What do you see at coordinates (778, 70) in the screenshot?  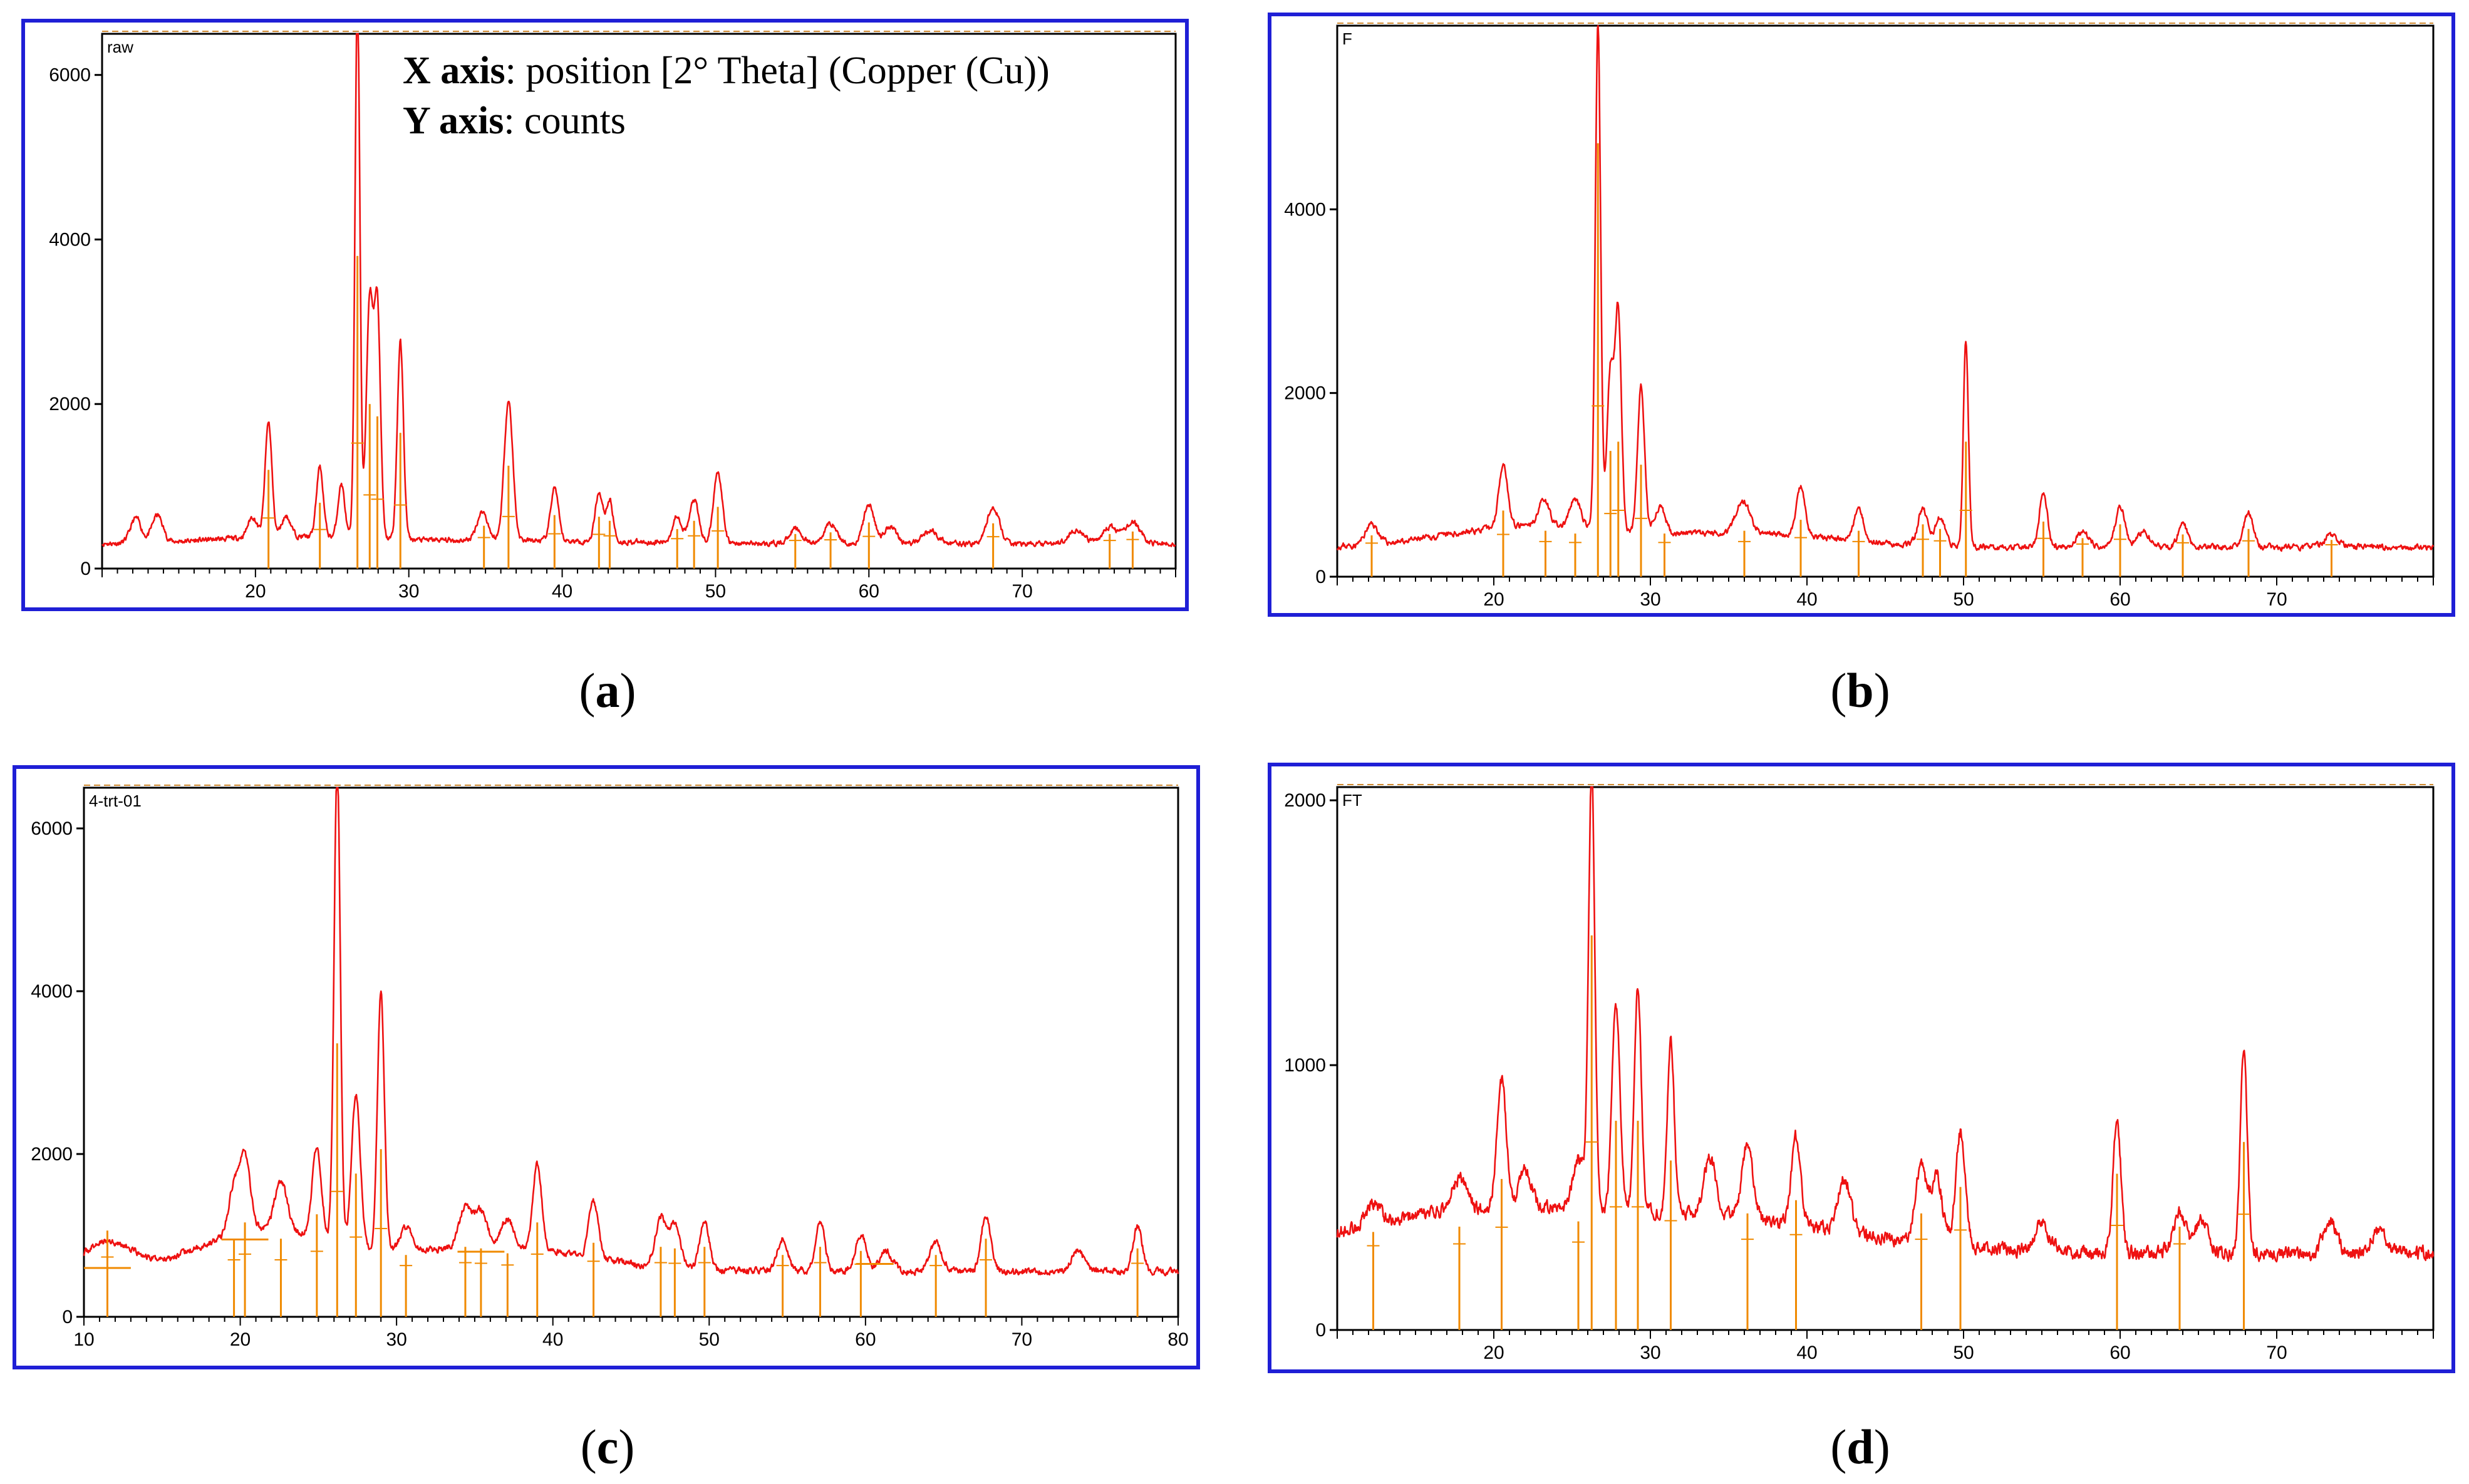 I see `x-axis-annotation-text: : position [2° Theta] (Copper (Cu))` at bounding box center [778, 70].